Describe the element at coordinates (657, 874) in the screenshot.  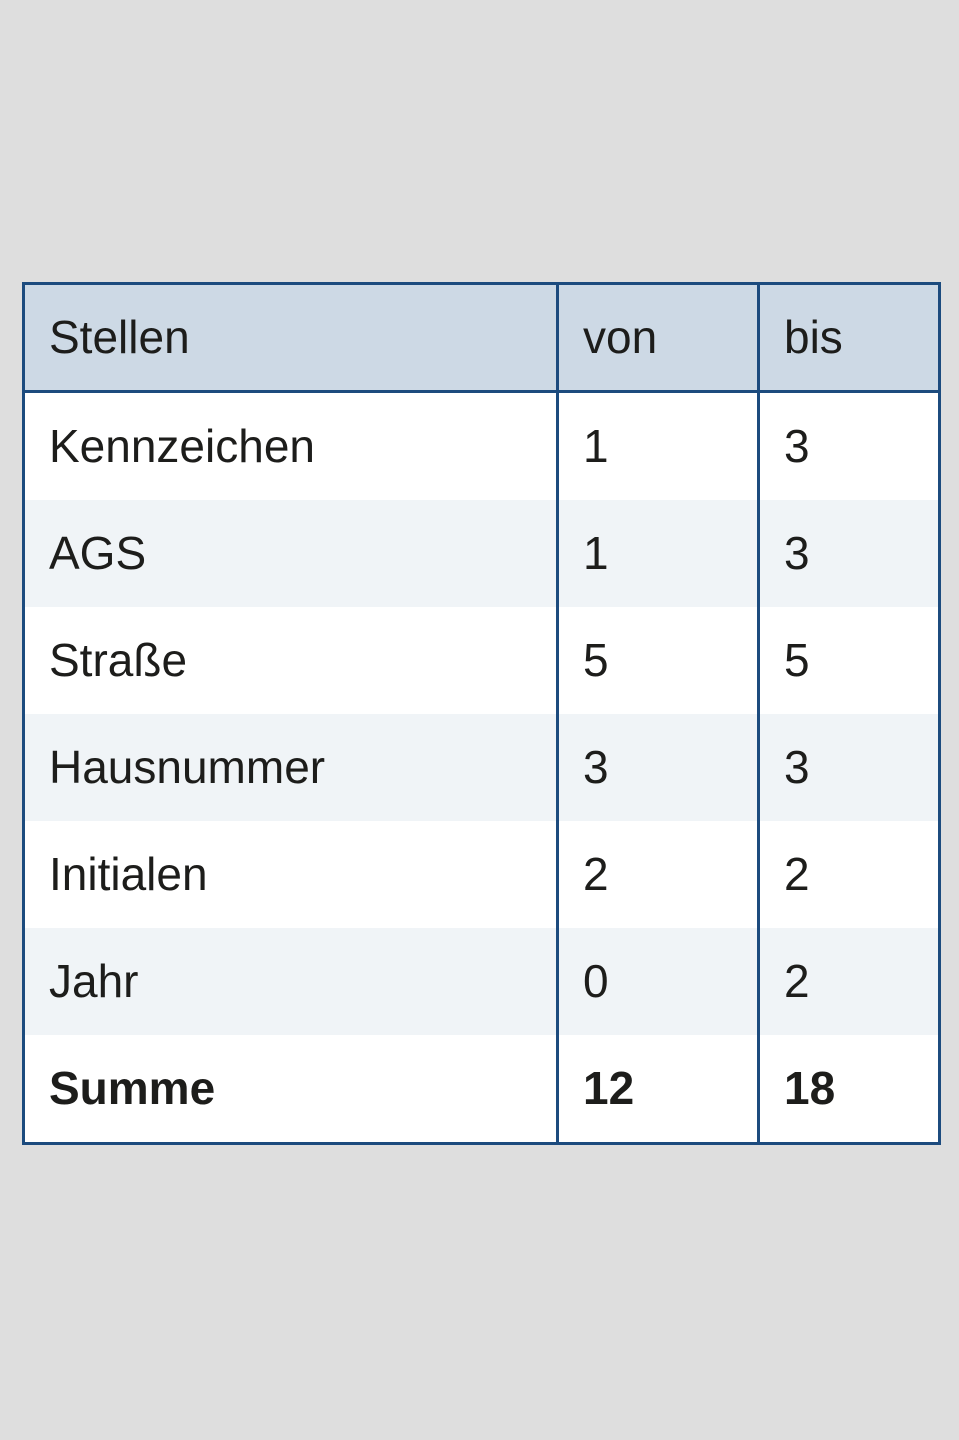
I see `row-von-value: 2` at that location.